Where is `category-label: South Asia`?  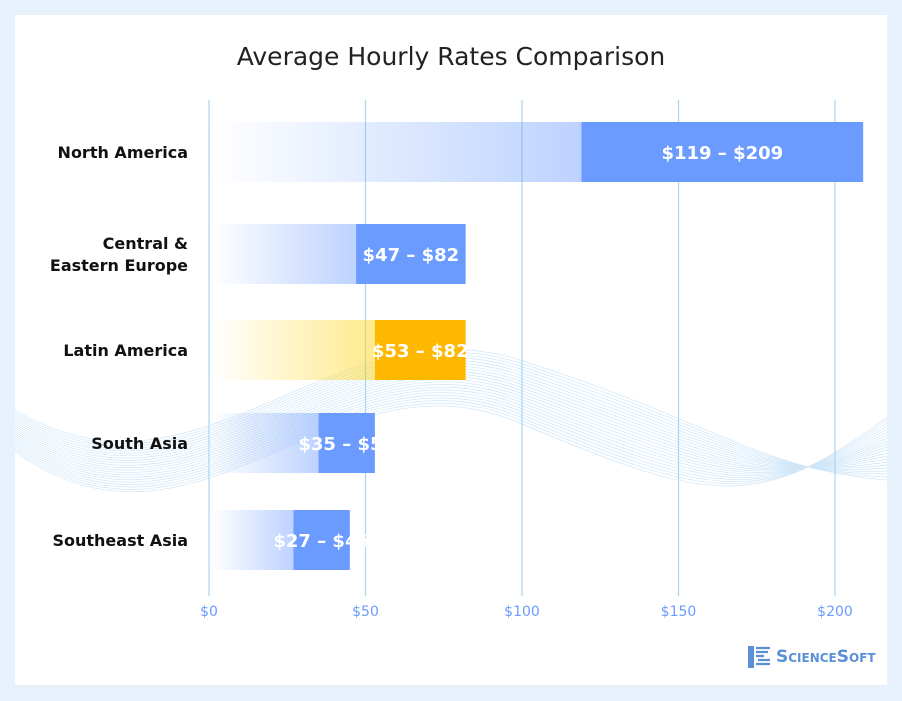 category-label: South Asia is located at coordinates (139, 443).